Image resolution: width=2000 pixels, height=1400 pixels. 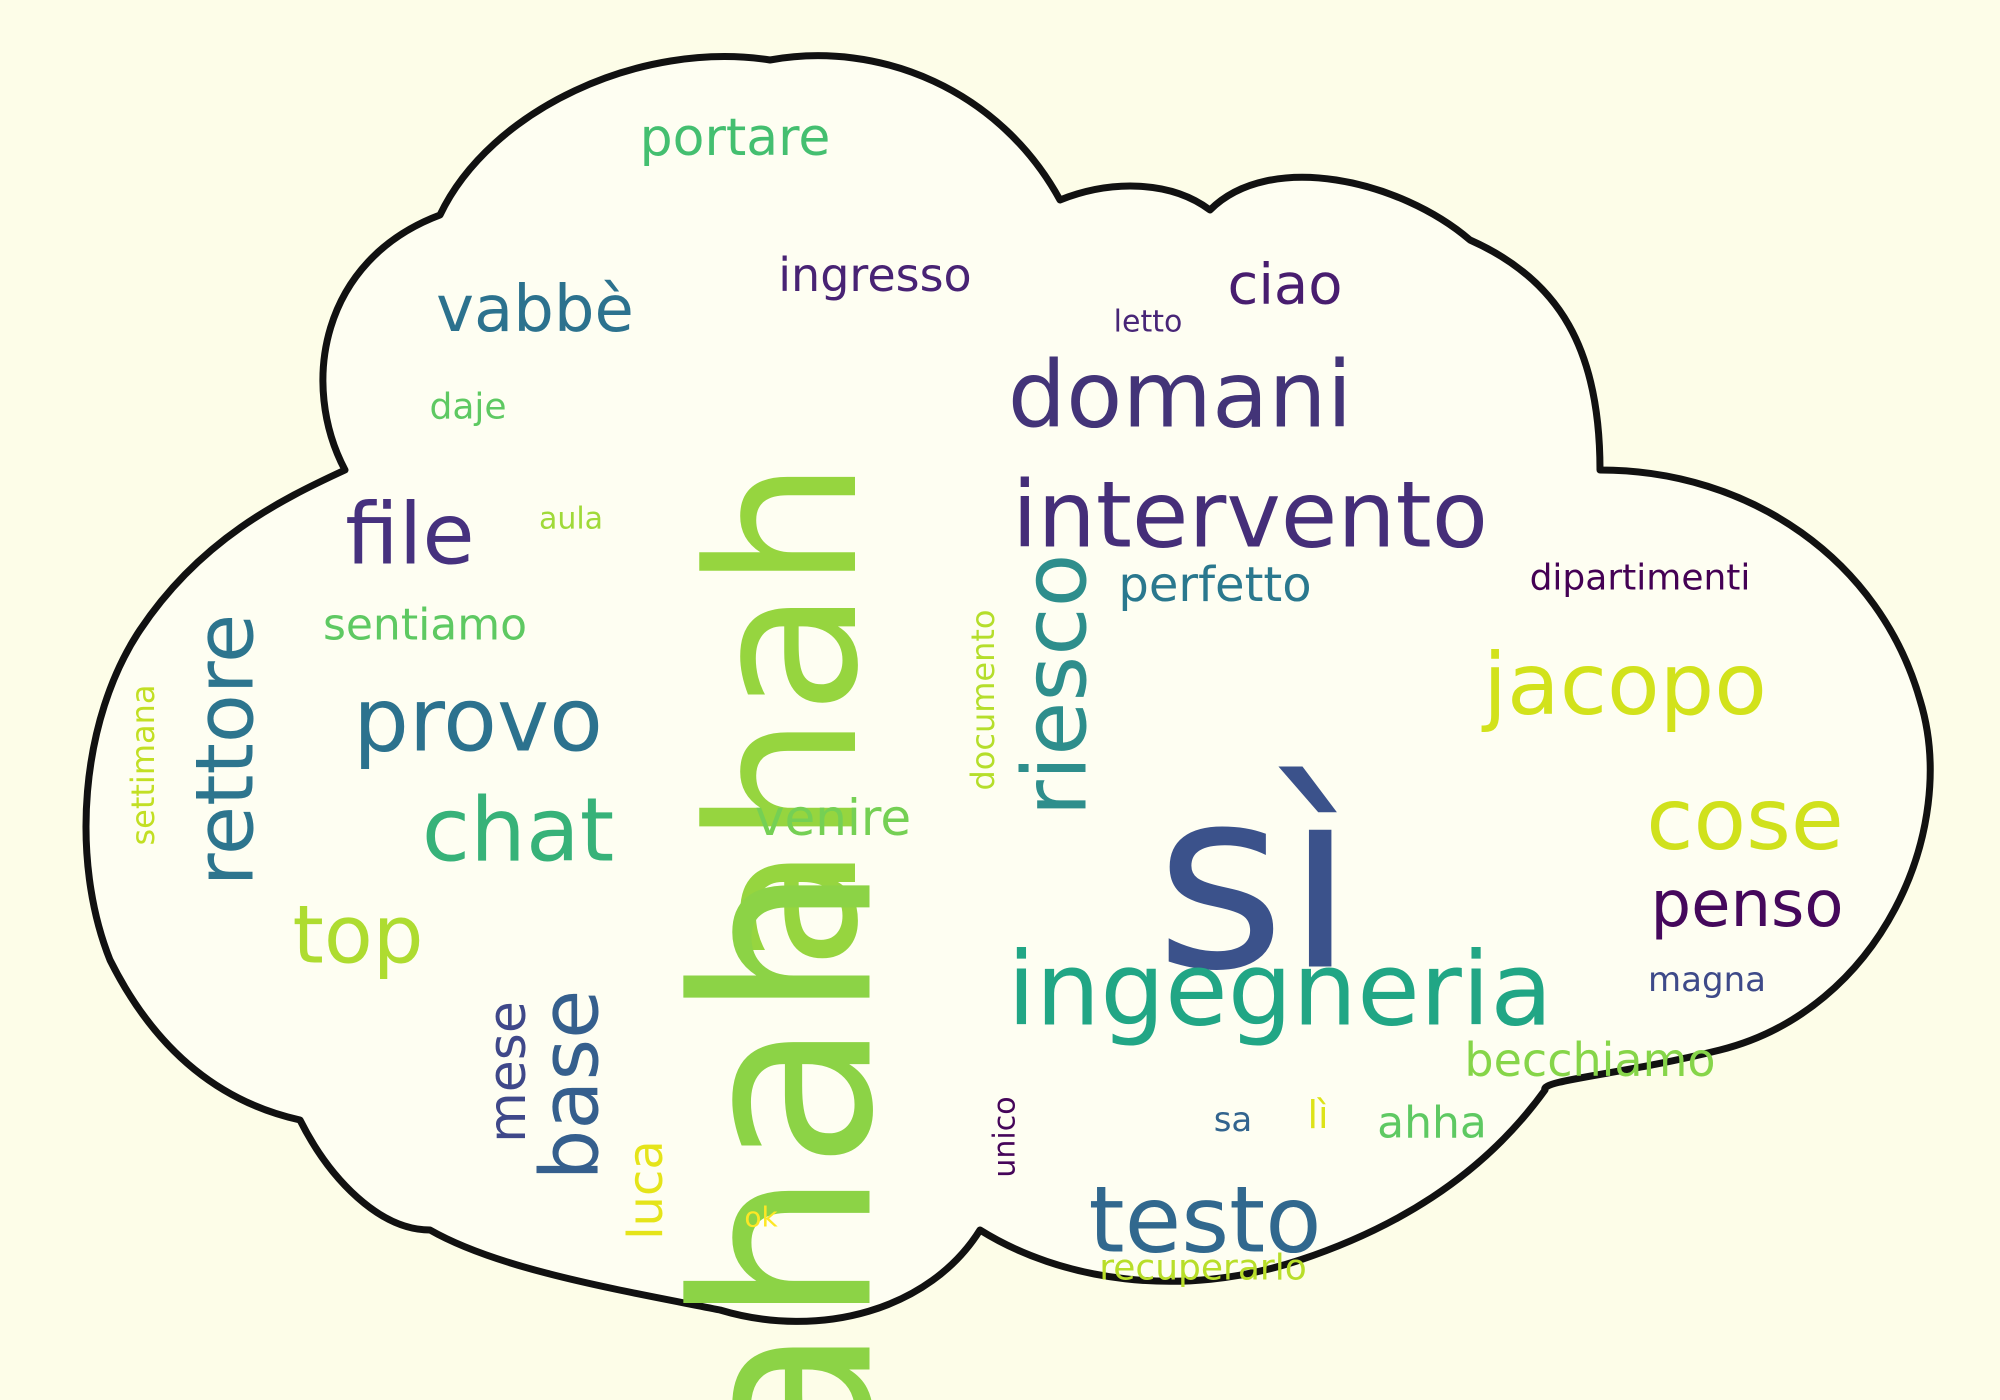 I want to click on word-ahah-1: ahah, so click(x=785, y=714).